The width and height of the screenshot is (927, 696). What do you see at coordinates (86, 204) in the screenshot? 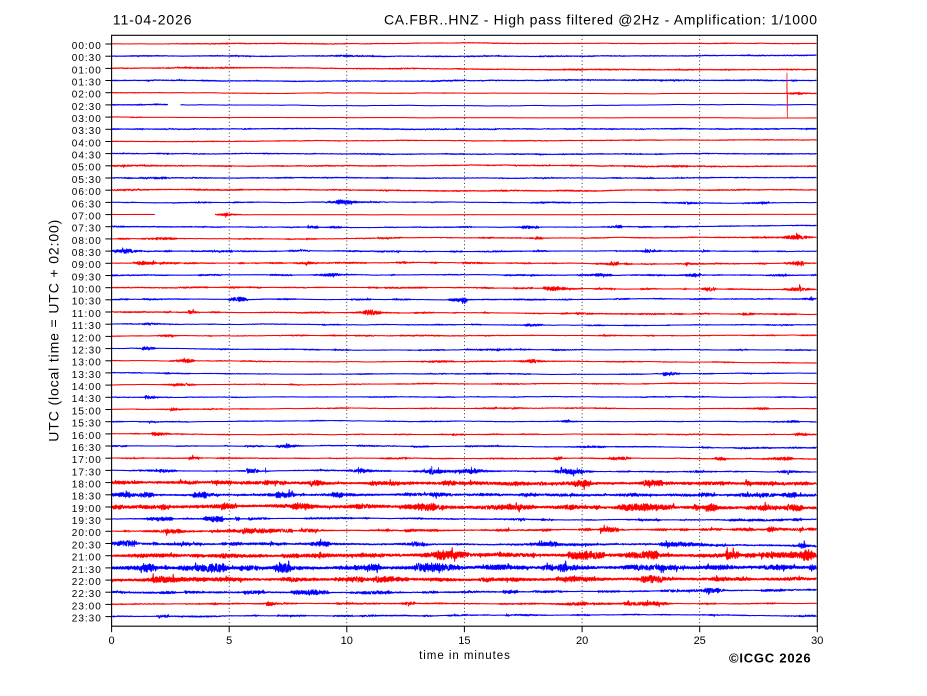
I see `svg-text: 06:30` at bounding box center [86, 204].